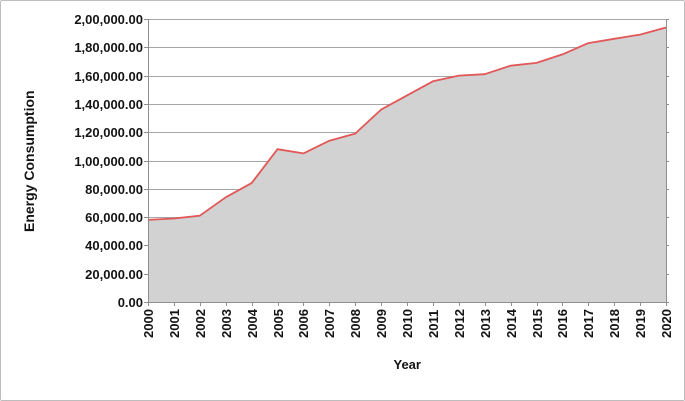  I want to click on x-tick-label: 2004, so click(252, 323).